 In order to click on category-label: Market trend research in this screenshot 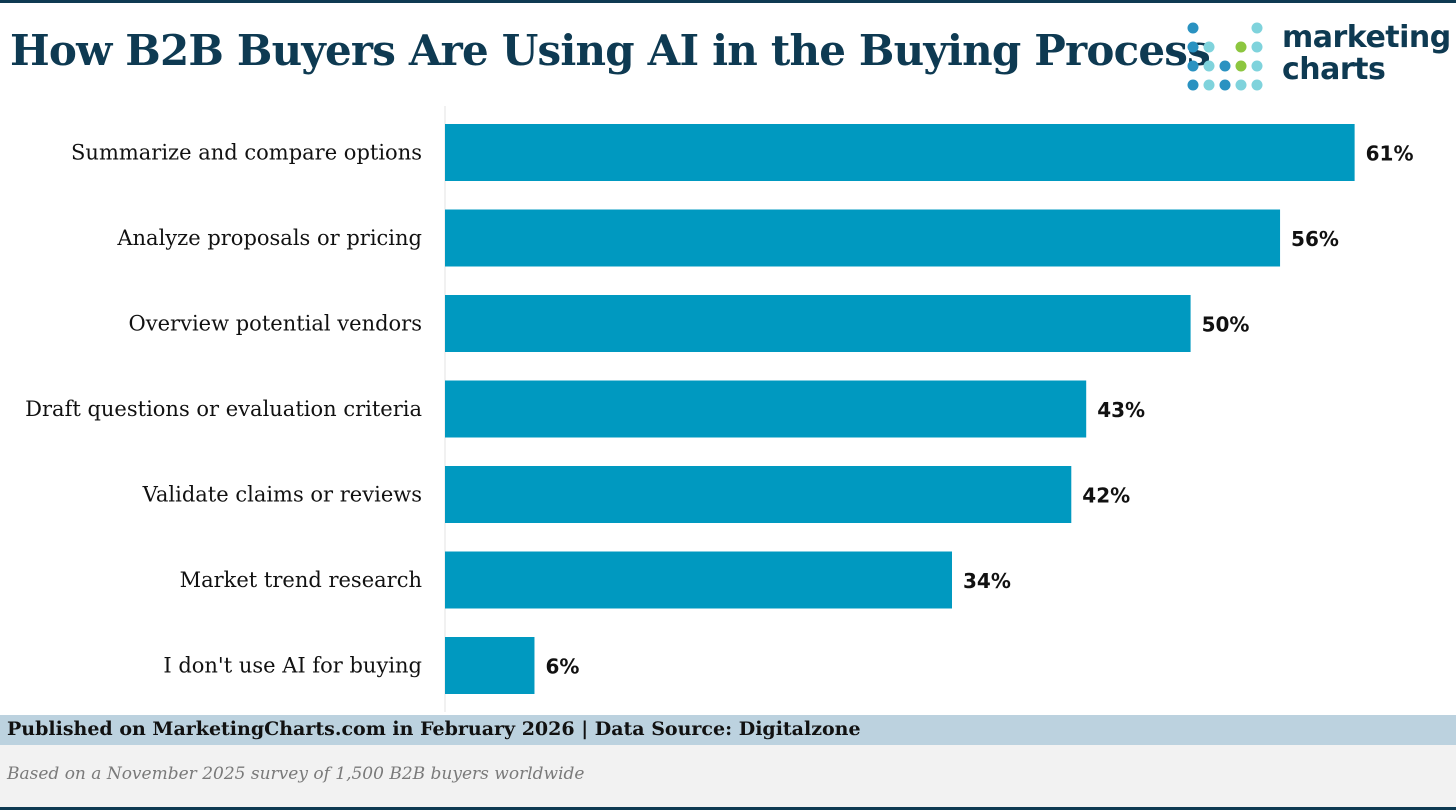, I will do `click(301, 580)`.